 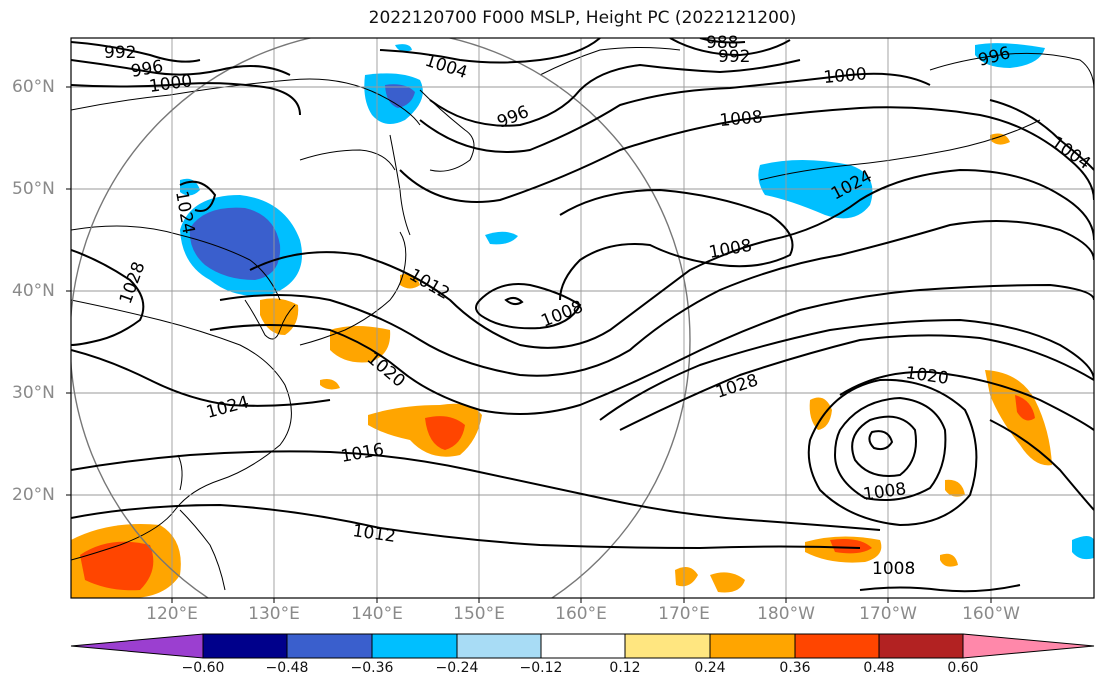 What do you see at coordinates (235, 243) in the screenshot?
I see `neg-anomaly-manchuria-core` at bounding box center [235, 243].